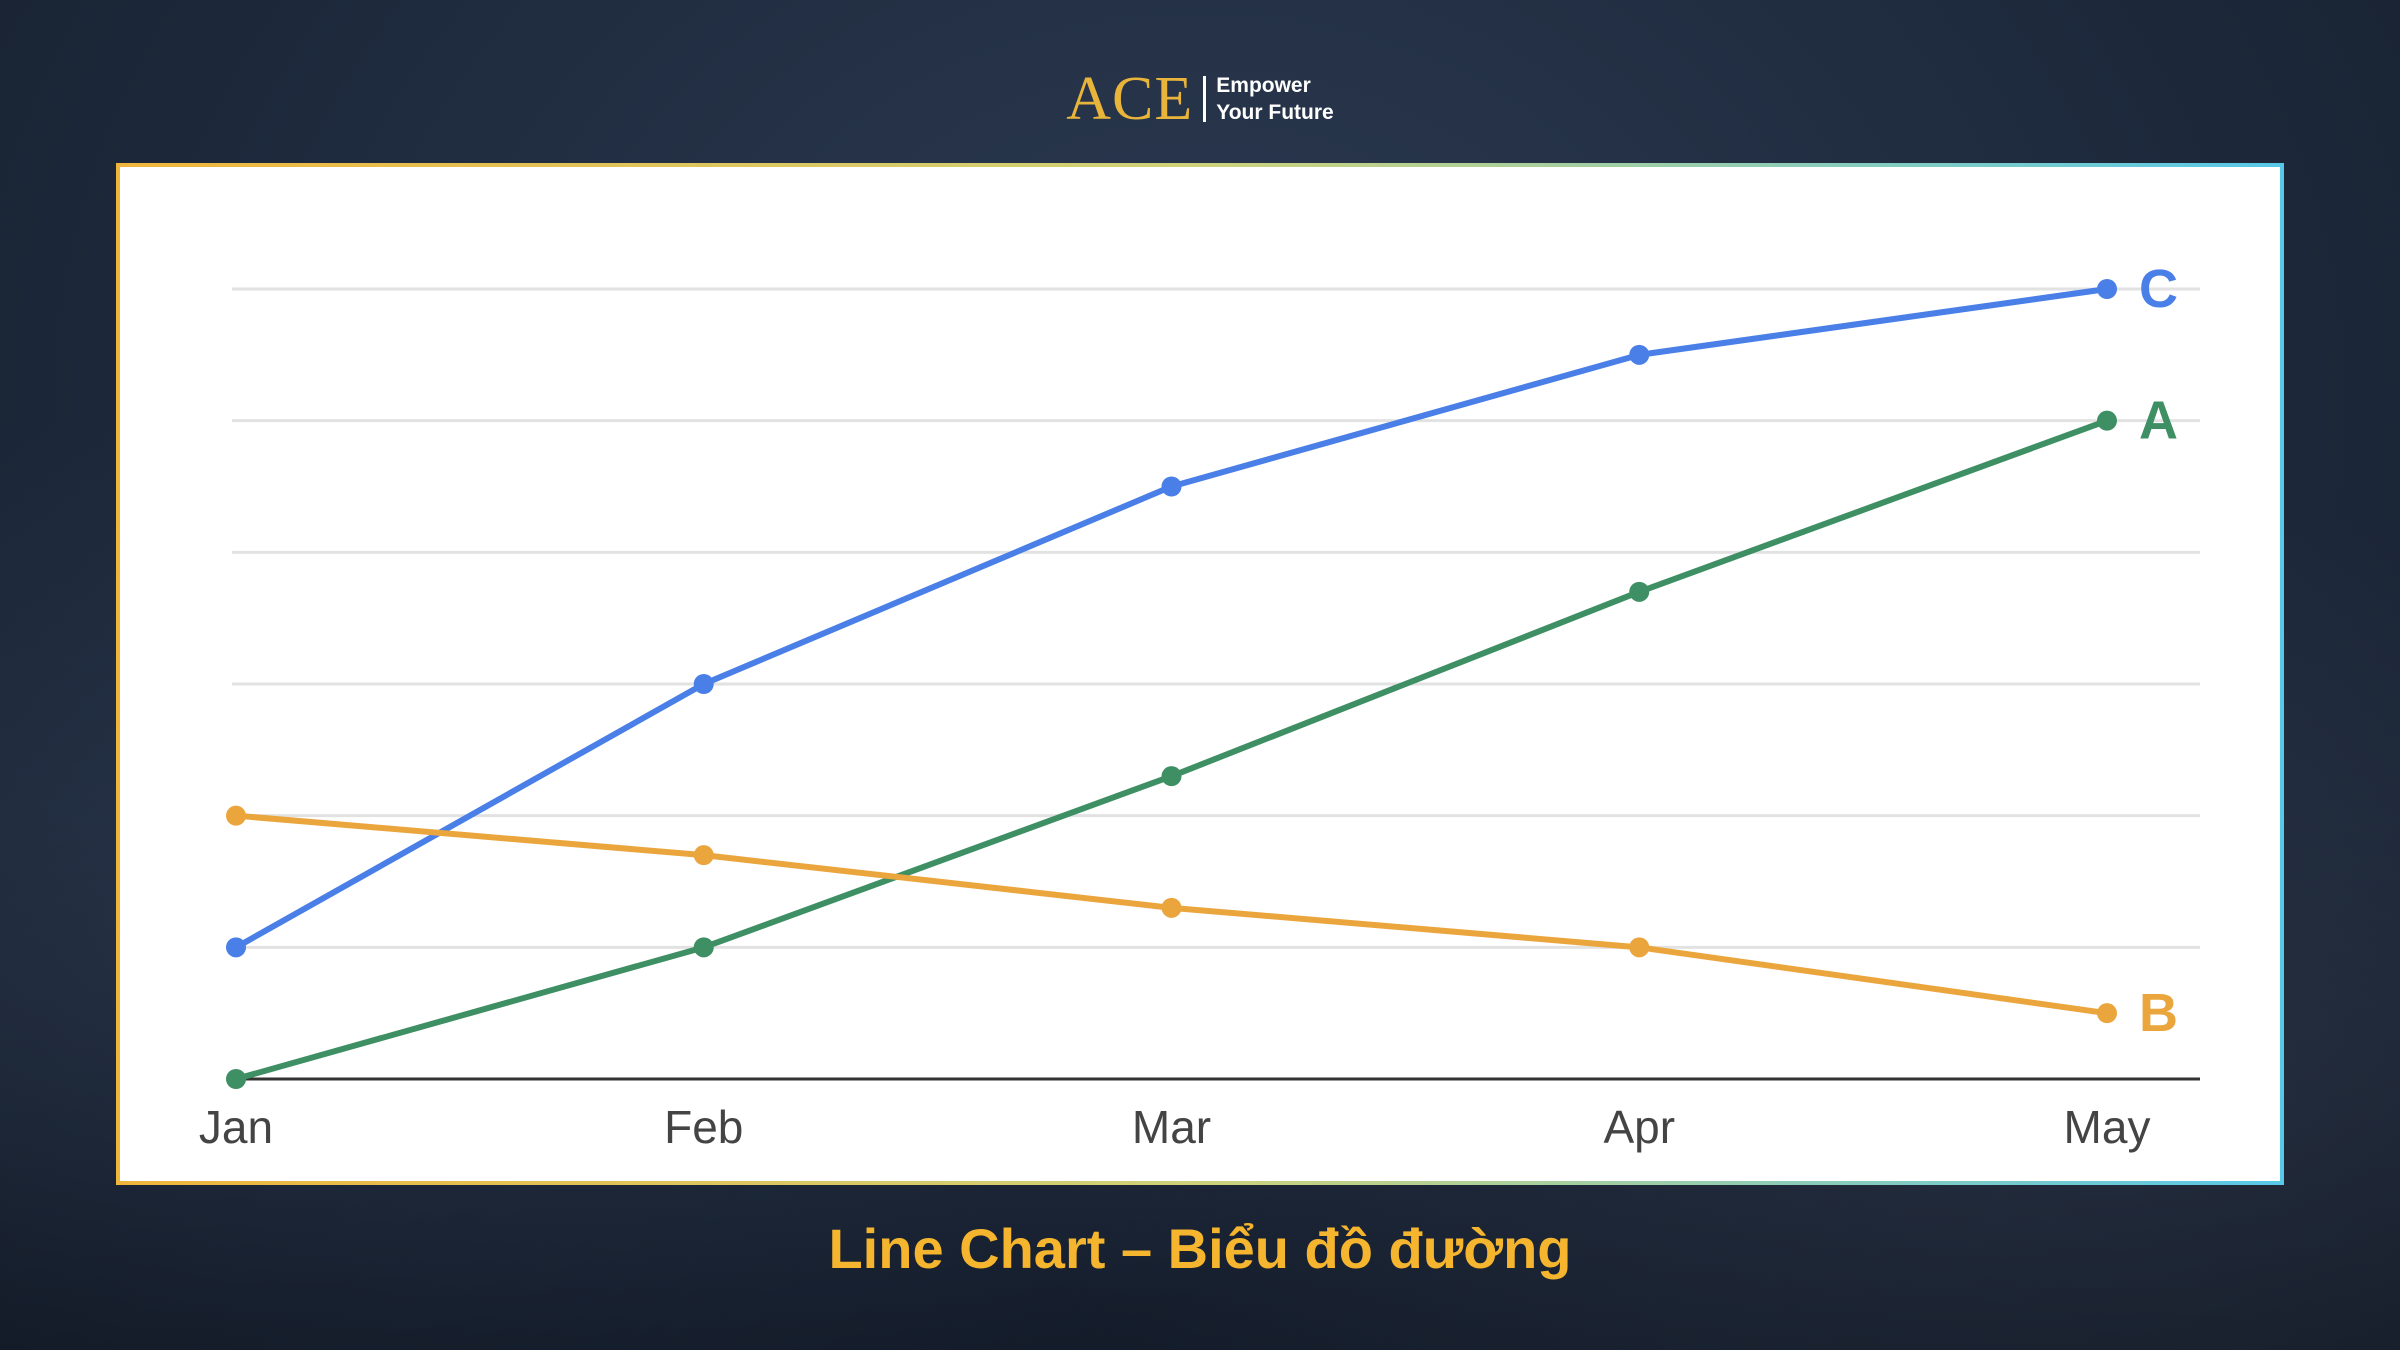 This screenshot has height=1350, width=2400. Describe the element at coordinates (2158, 421) in the screenshot. I see `series-label: A` at that location.